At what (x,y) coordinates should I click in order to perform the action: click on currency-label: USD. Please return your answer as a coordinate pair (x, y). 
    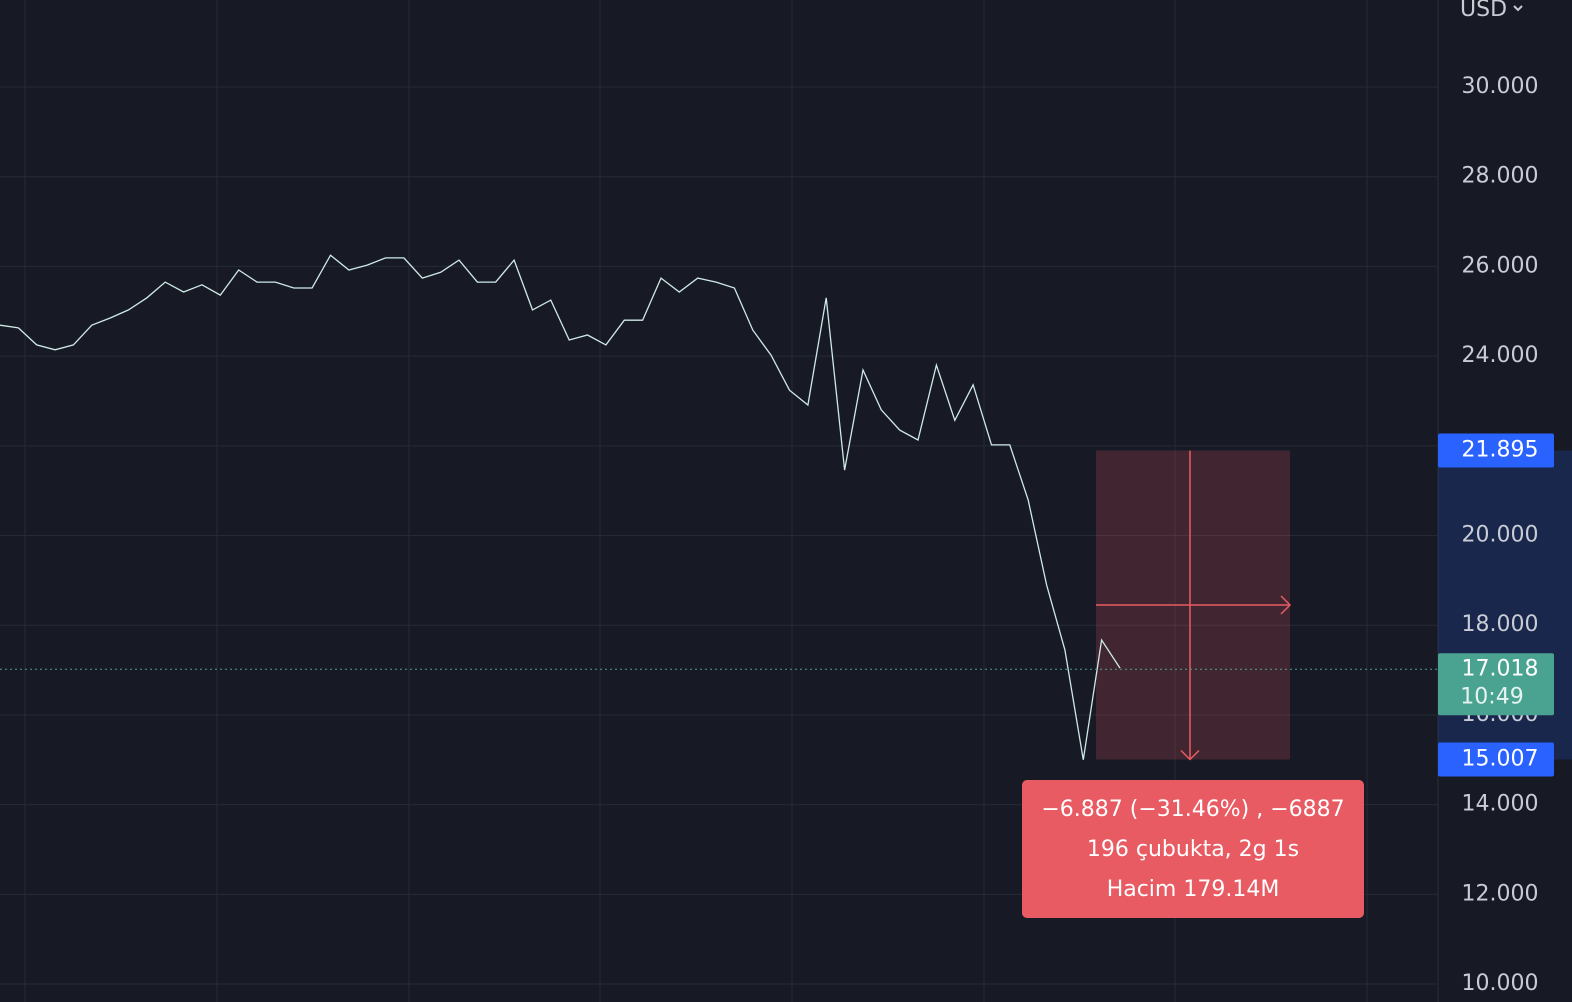
    Looking at the image, I should click on (1483, 11).